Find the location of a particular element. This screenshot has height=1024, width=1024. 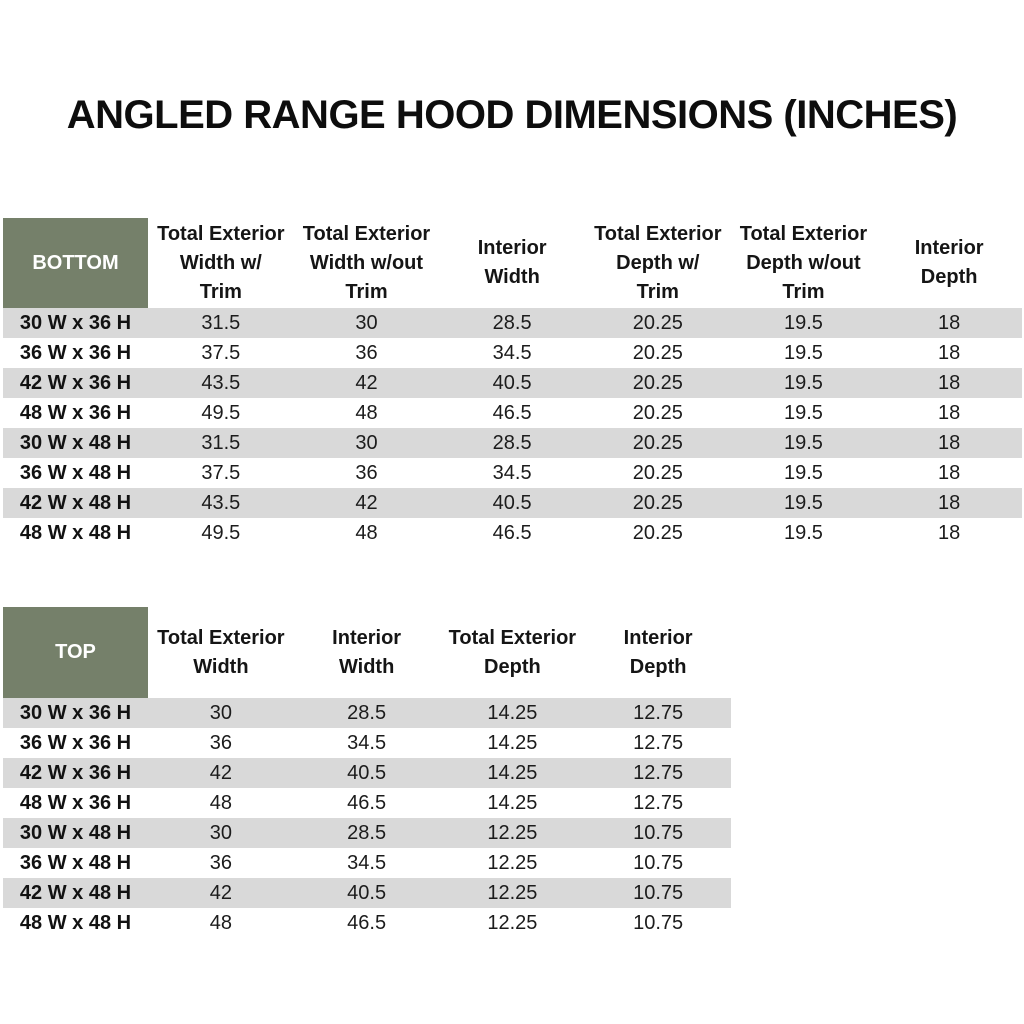

table-row: 42 W x 36 H 42 40.5 14.25 12.75 is located at coordinates (367, 773).